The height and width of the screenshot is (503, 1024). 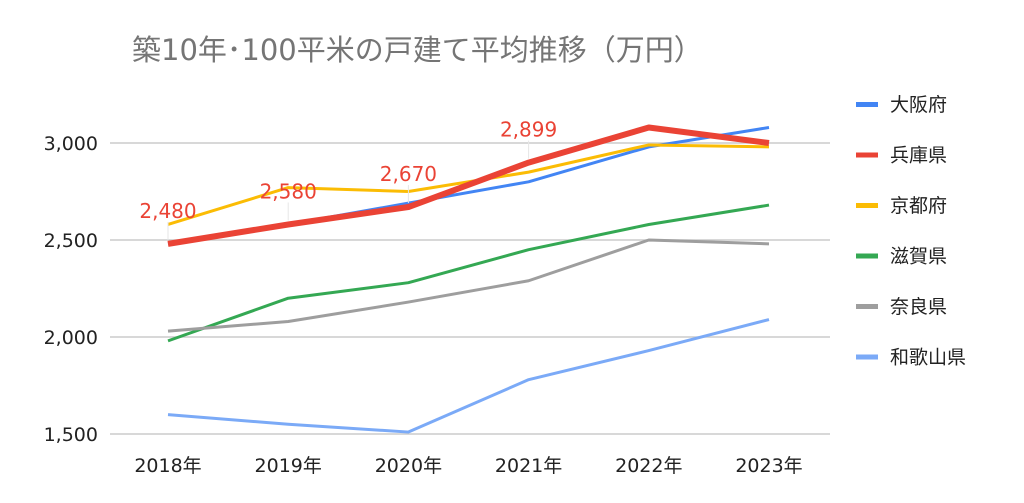 What do you see at coordinates (918, 307) in the screenshot?
I see `legend-label: 奈良県` at bounding box center [918, 307].